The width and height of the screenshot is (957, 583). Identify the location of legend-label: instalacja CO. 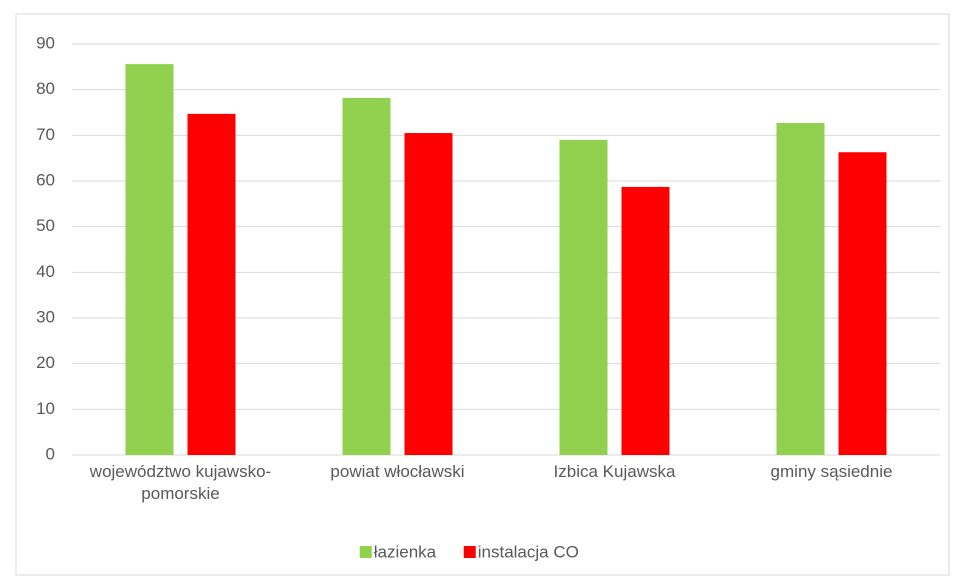
(528, 551).